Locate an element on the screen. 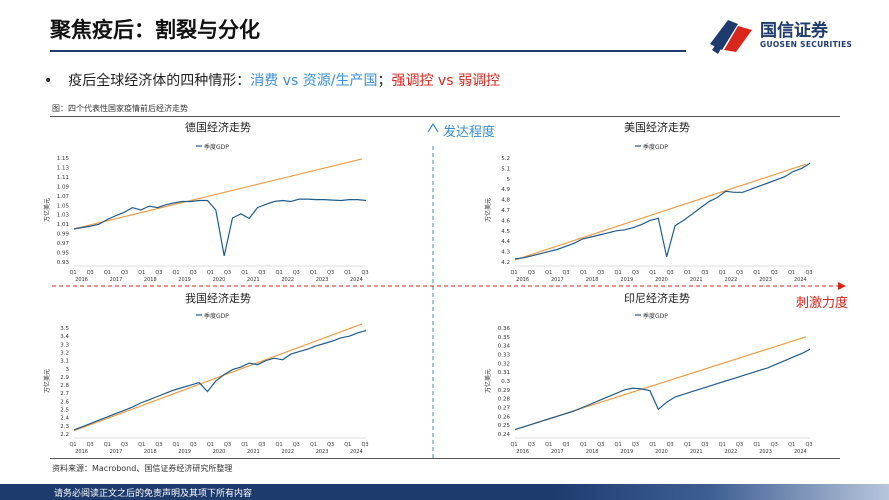 This screenshot has height=500, width=889. y-tick-label: 0.28 is located at coordinates (504, 400).